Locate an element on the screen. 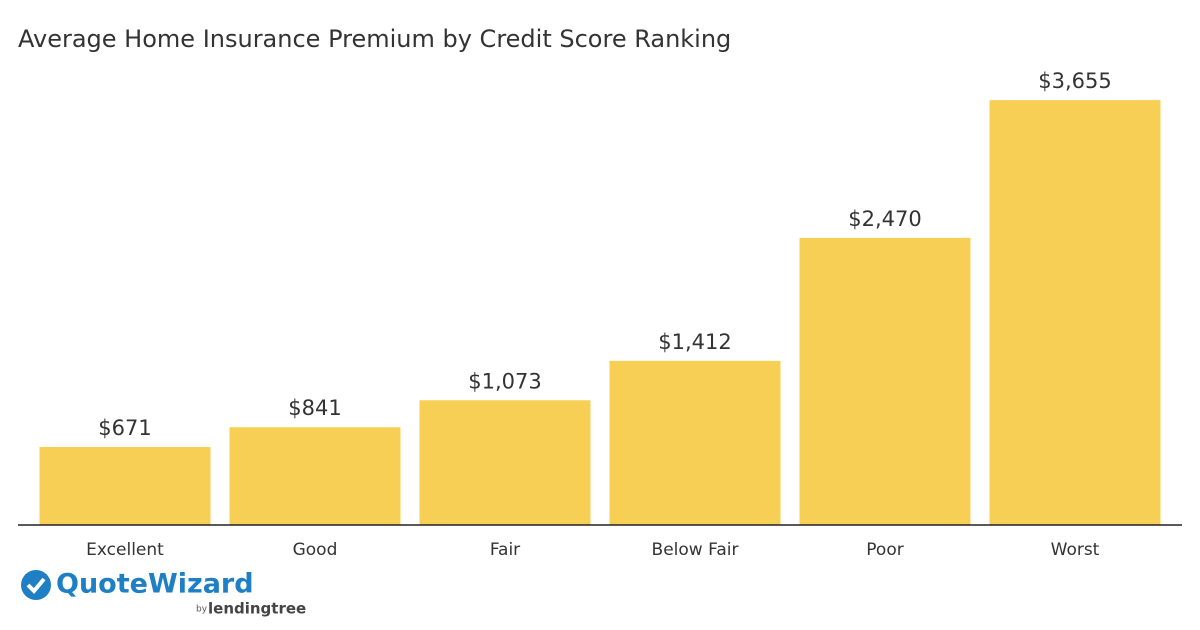 The image size is (1200, 630). value-label: $671 is located at coordinates (124, 428).